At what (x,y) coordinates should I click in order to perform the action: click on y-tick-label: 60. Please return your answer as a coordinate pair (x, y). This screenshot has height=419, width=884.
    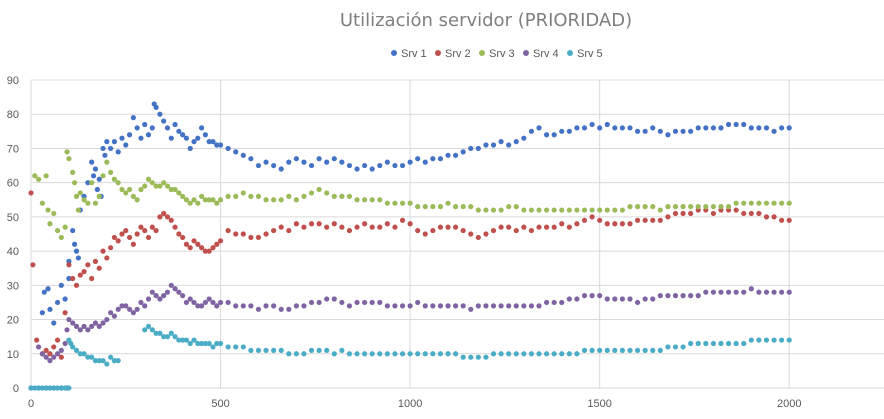
    Looking at the image, I should click on (13, 184).